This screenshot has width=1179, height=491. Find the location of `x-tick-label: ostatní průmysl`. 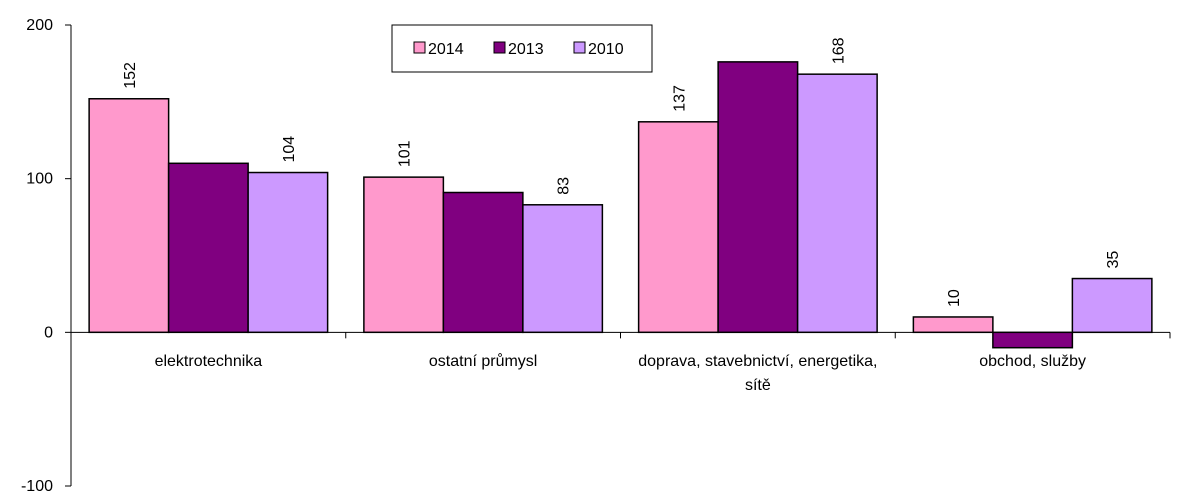

x-tick-label: ostatní průmysl is located at coordinates (483, 362).